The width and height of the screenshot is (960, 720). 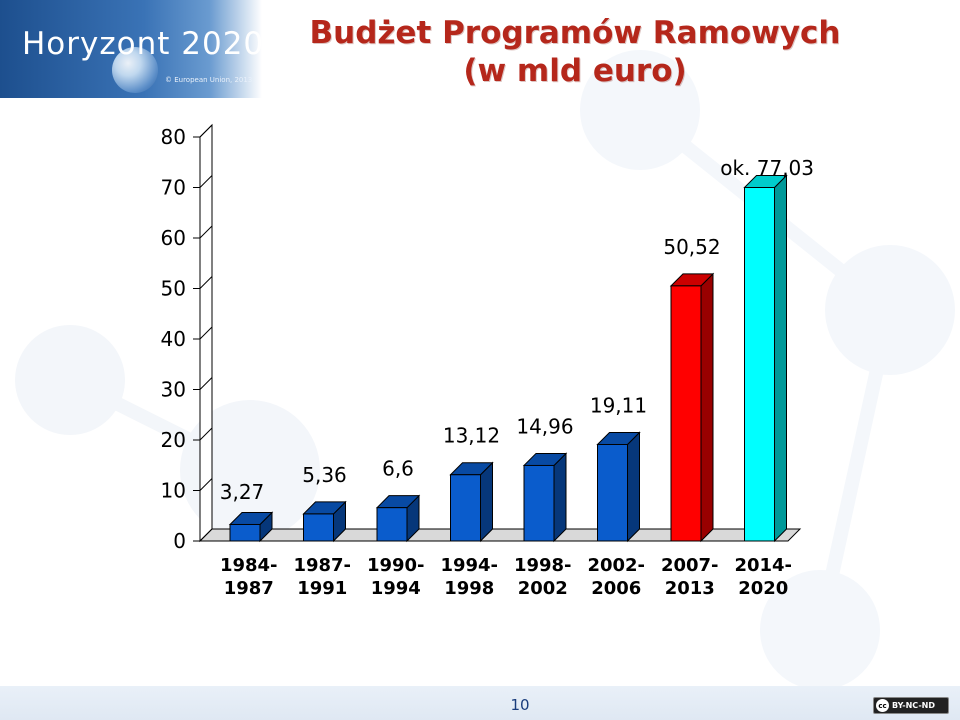 I want to click on data-label: ok. 77,03, so click(x=767, y=168).